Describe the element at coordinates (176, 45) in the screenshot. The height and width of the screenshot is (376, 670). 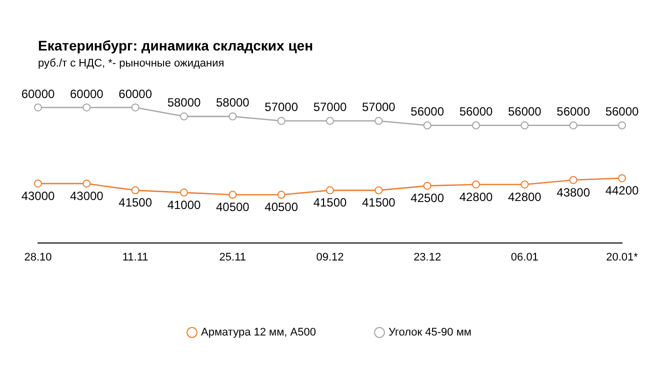
I see `chart-title: Екатеринбург: динамика складских цен` at that location.